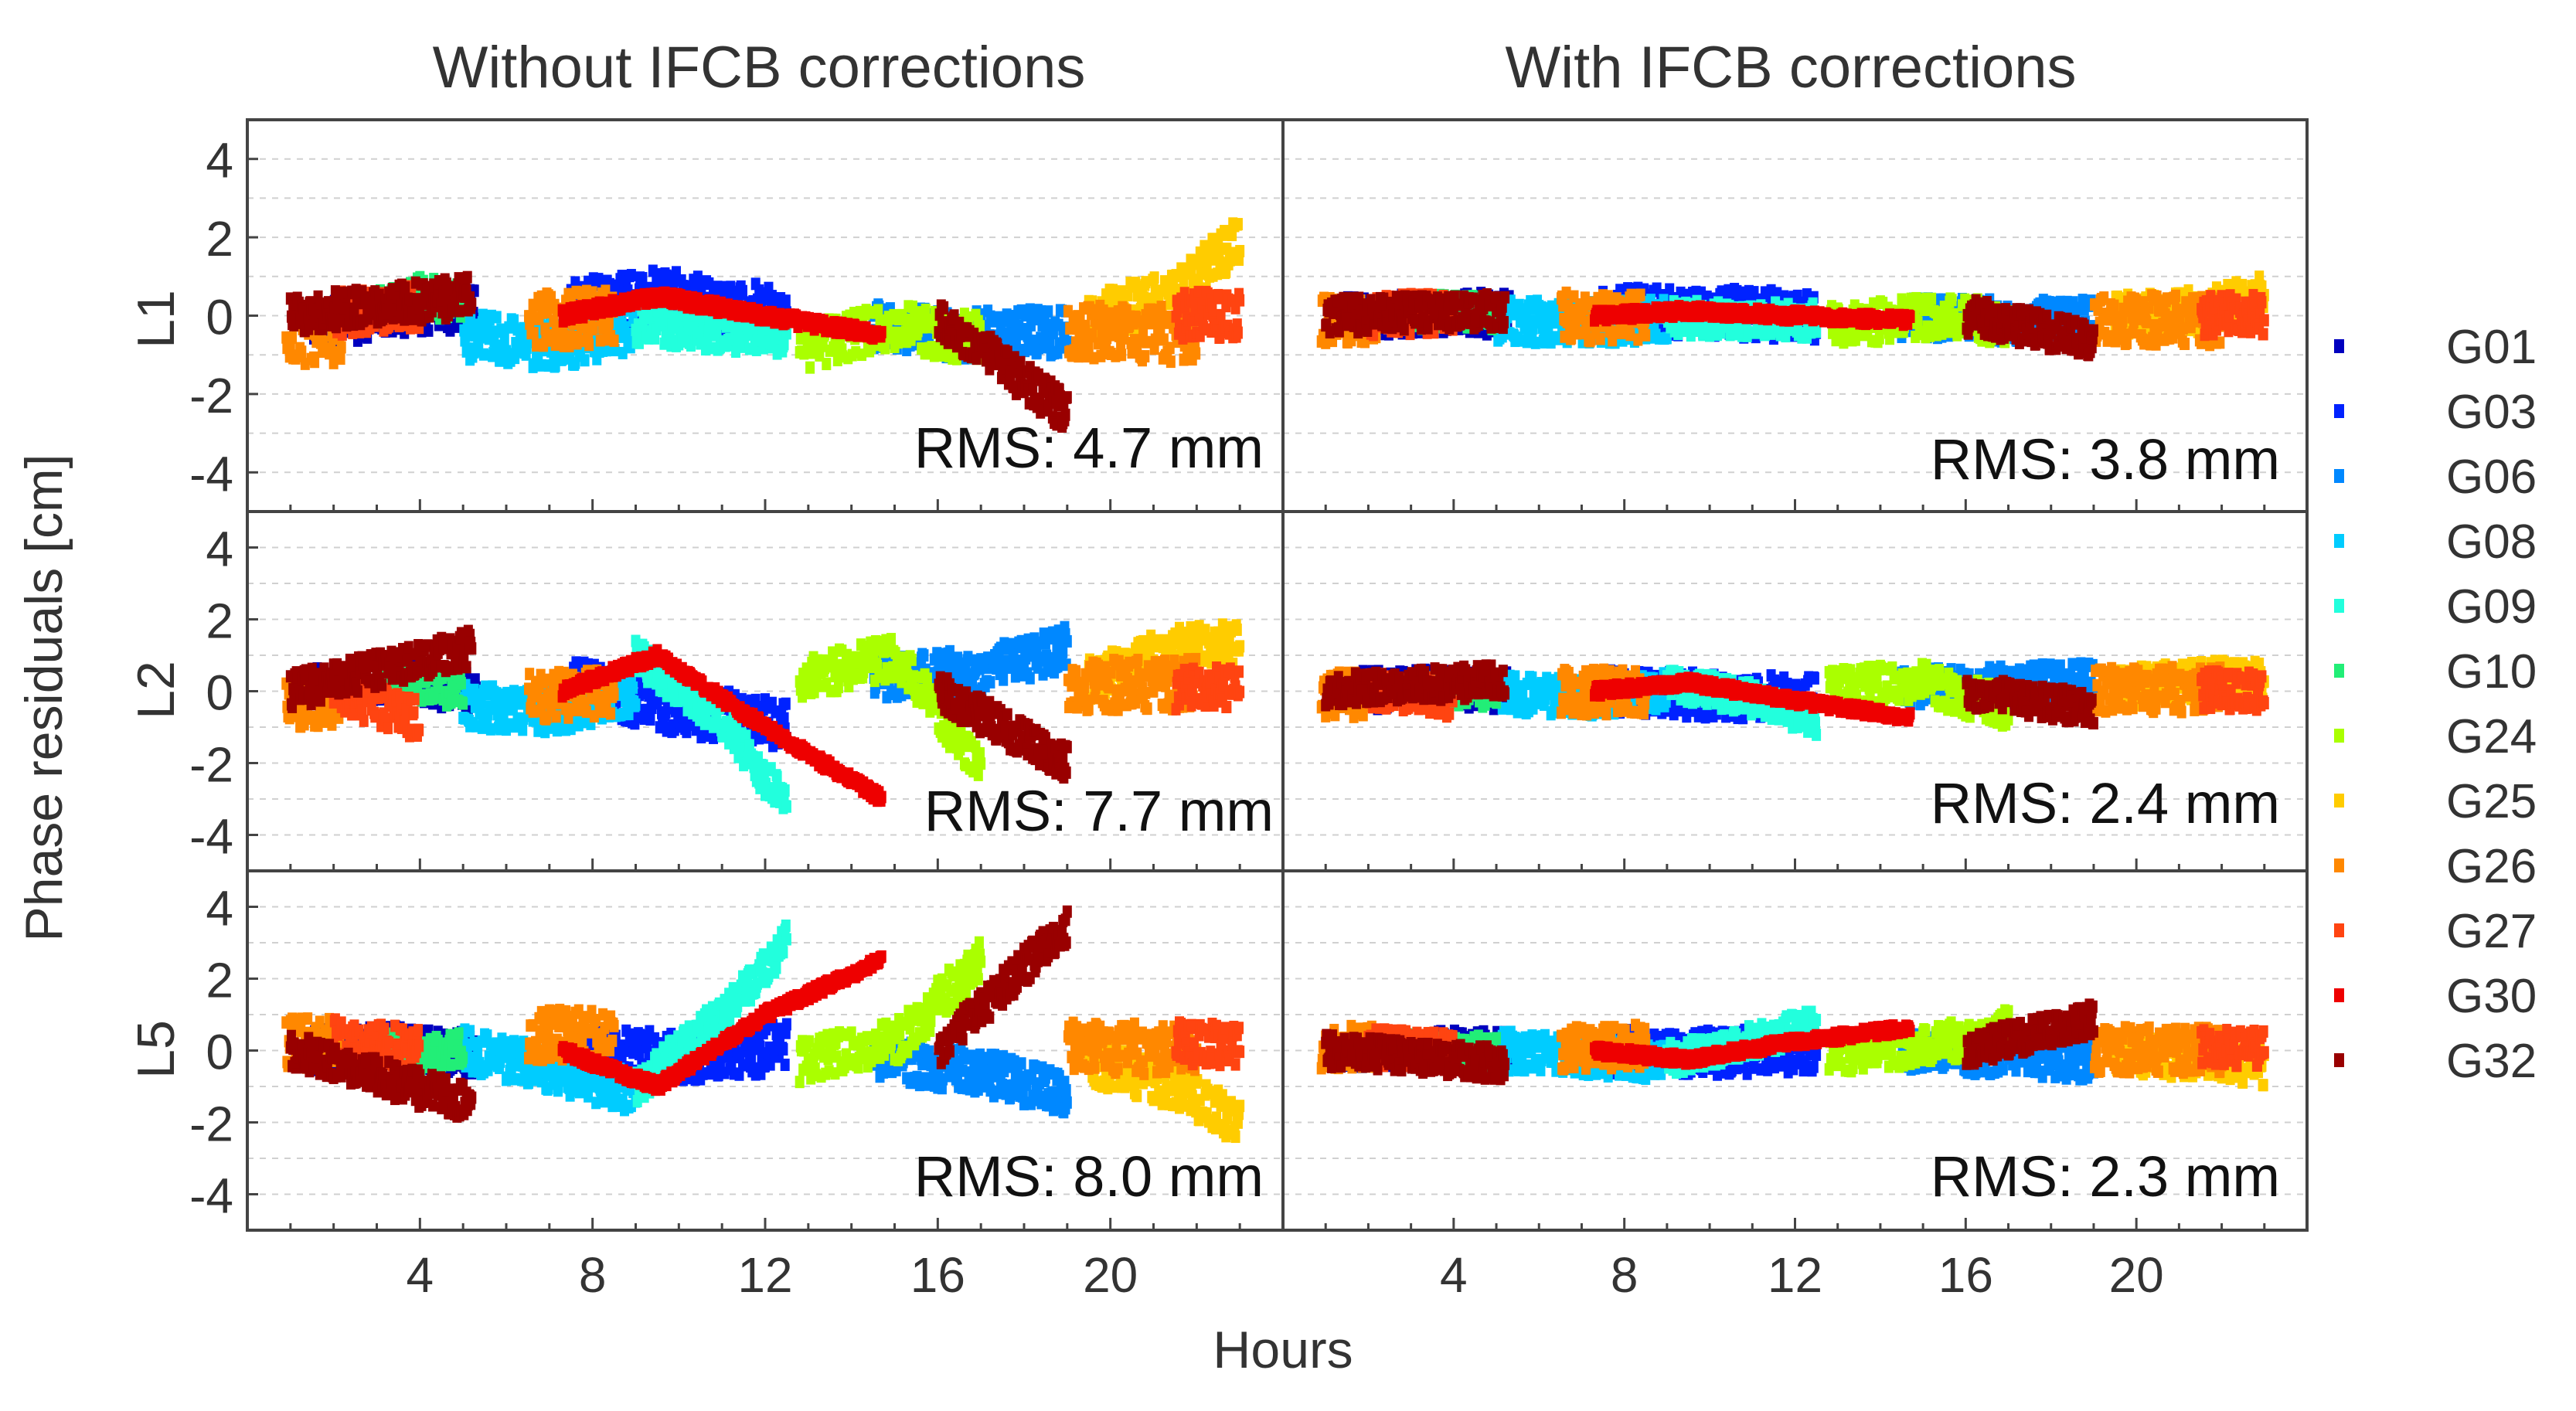 The image size is (2576, 1411). What do you see at coordinates (211, 474) in the screenshot?
I see `y-tick-label: -4` at bounding box center [211, 474].